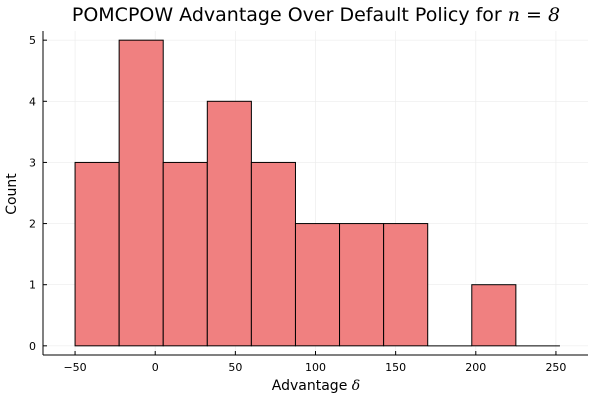 The image size is (600, 400). I want to click on x-tick-label: 100, so click(315, 367).